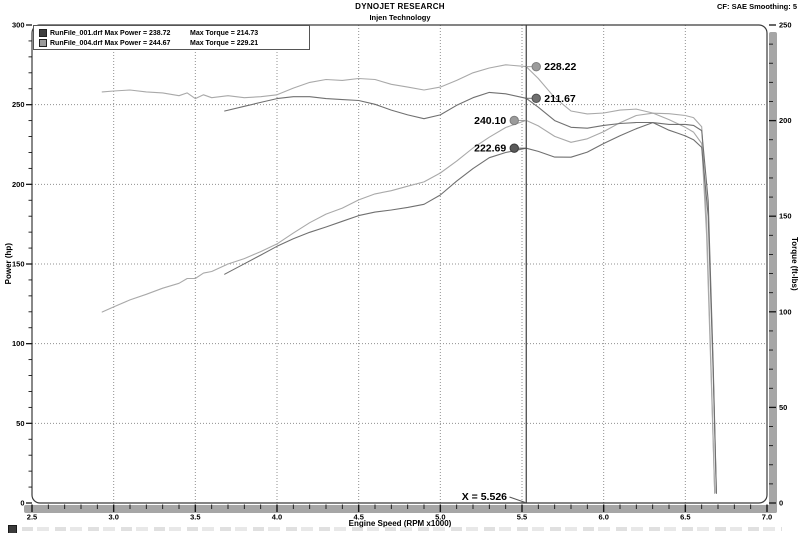 The height and width of the screenshot is (533, 800). What do you see at coordinates (781, 503) in the screenshot?
I see `torque-tick-label: 0` at bounding box center [781, 503].